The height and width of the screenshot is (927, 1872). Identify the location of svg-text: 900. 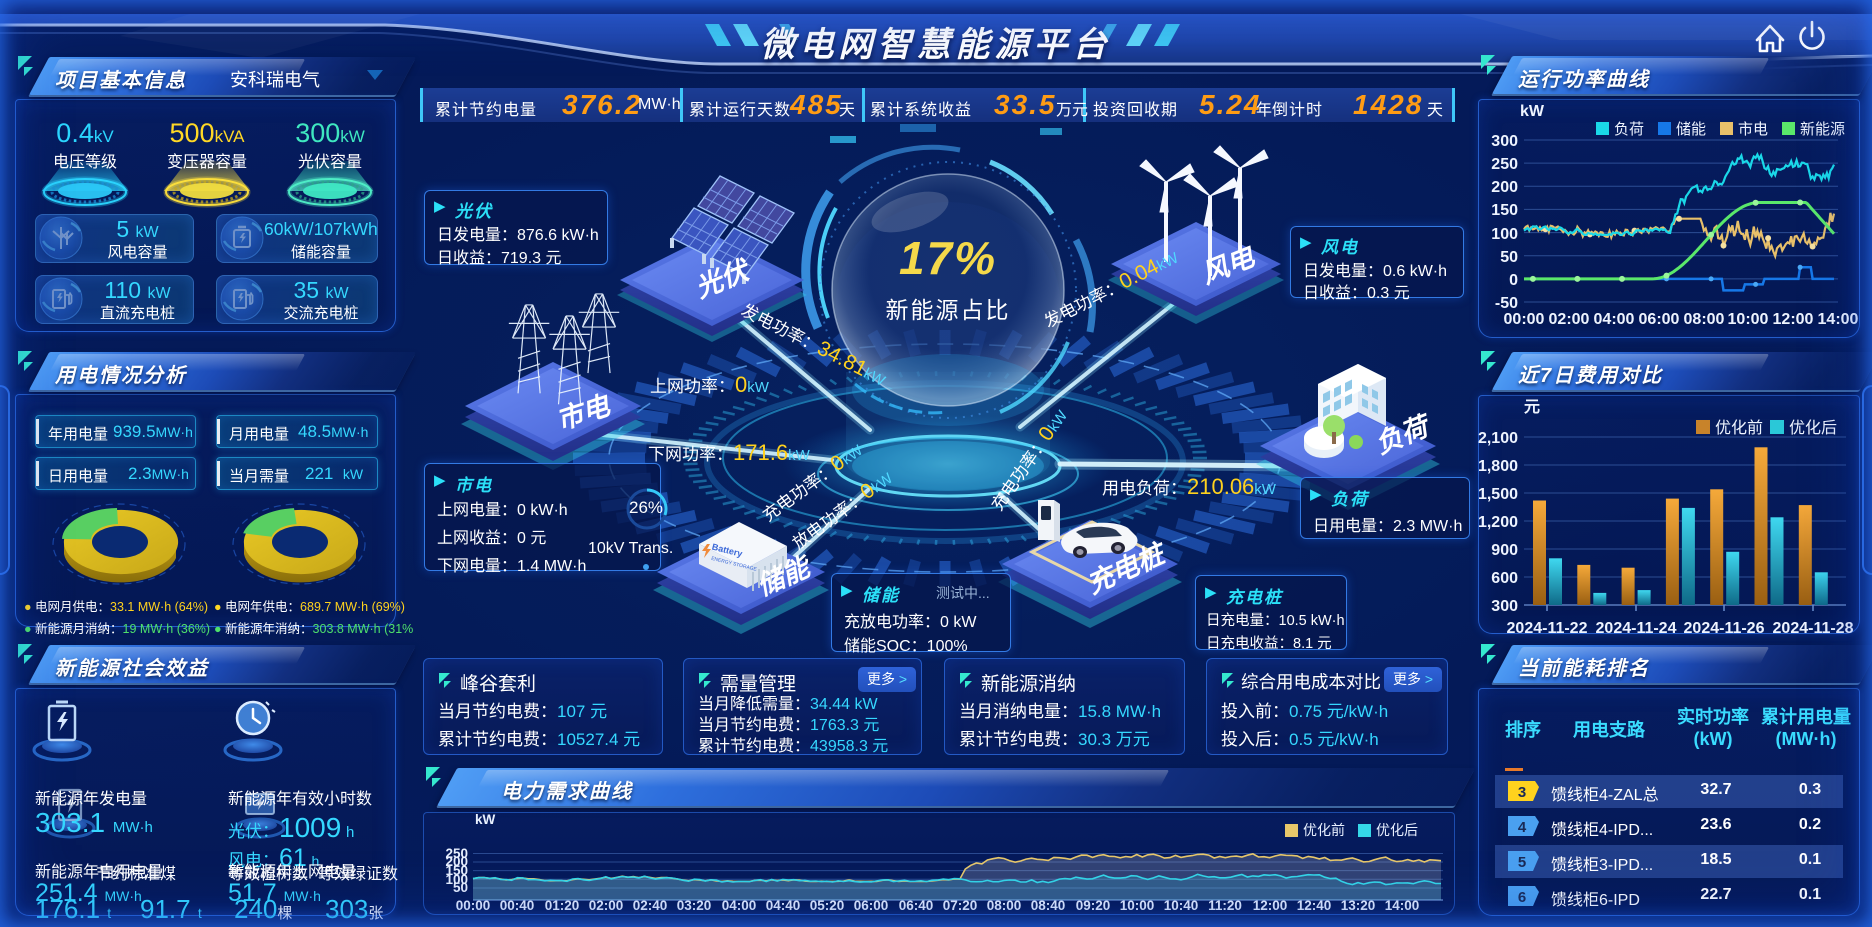
(1504, 550).